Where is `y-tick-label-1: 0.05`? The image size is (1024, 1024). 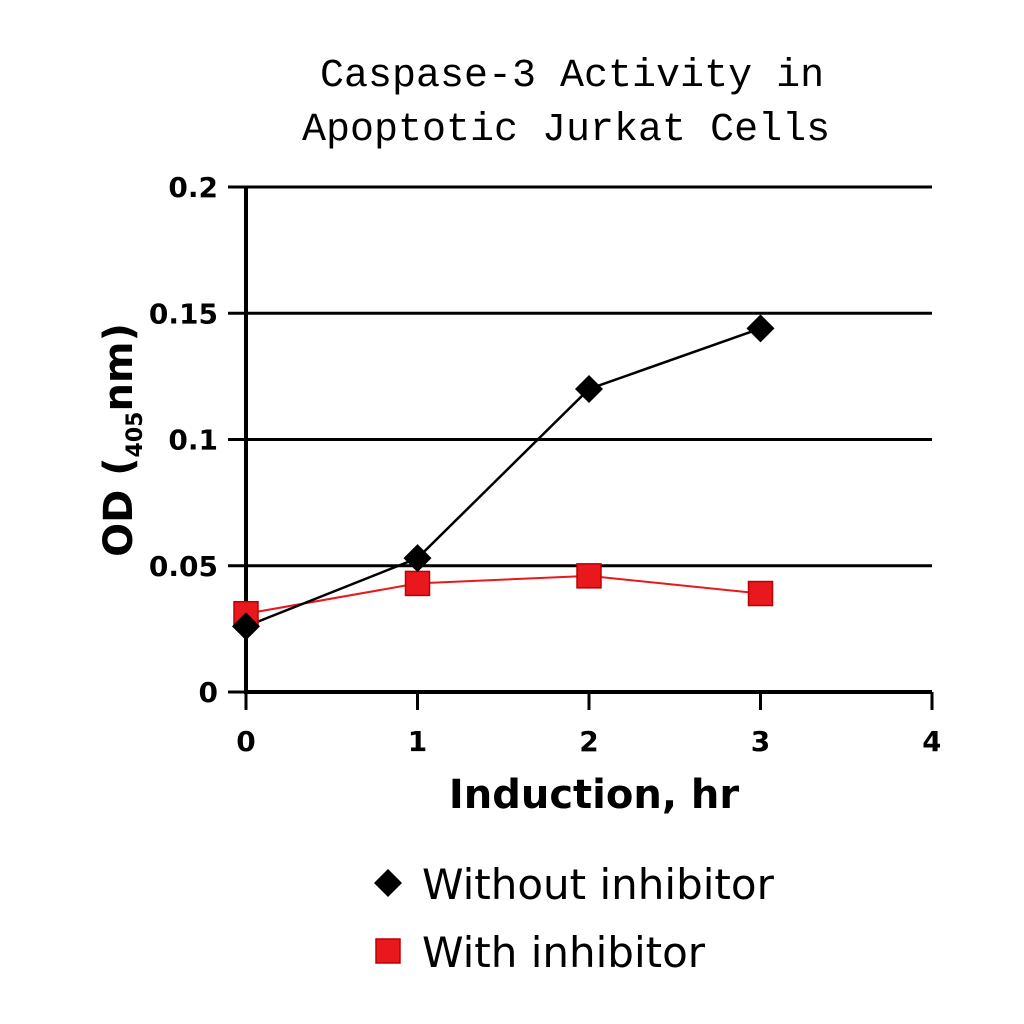
y-tick-label-1: 0.05 is located at coordinates (183, 566).